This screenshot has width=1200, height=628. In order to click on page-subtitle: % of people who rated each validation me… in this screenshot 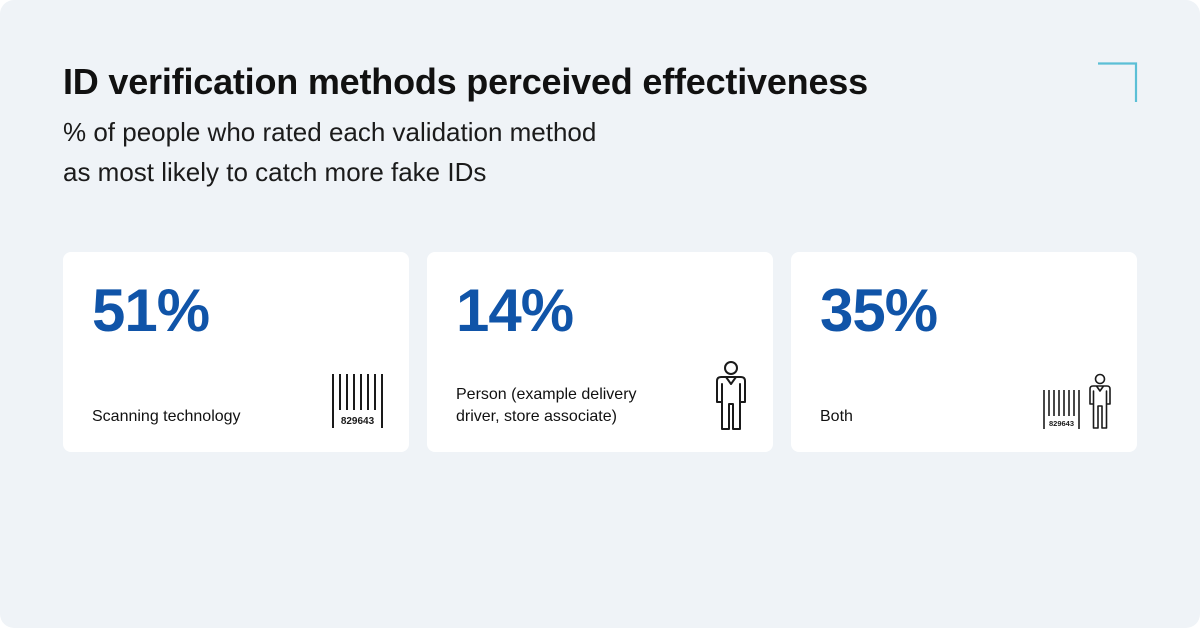, I will do `click(329, 152)`.